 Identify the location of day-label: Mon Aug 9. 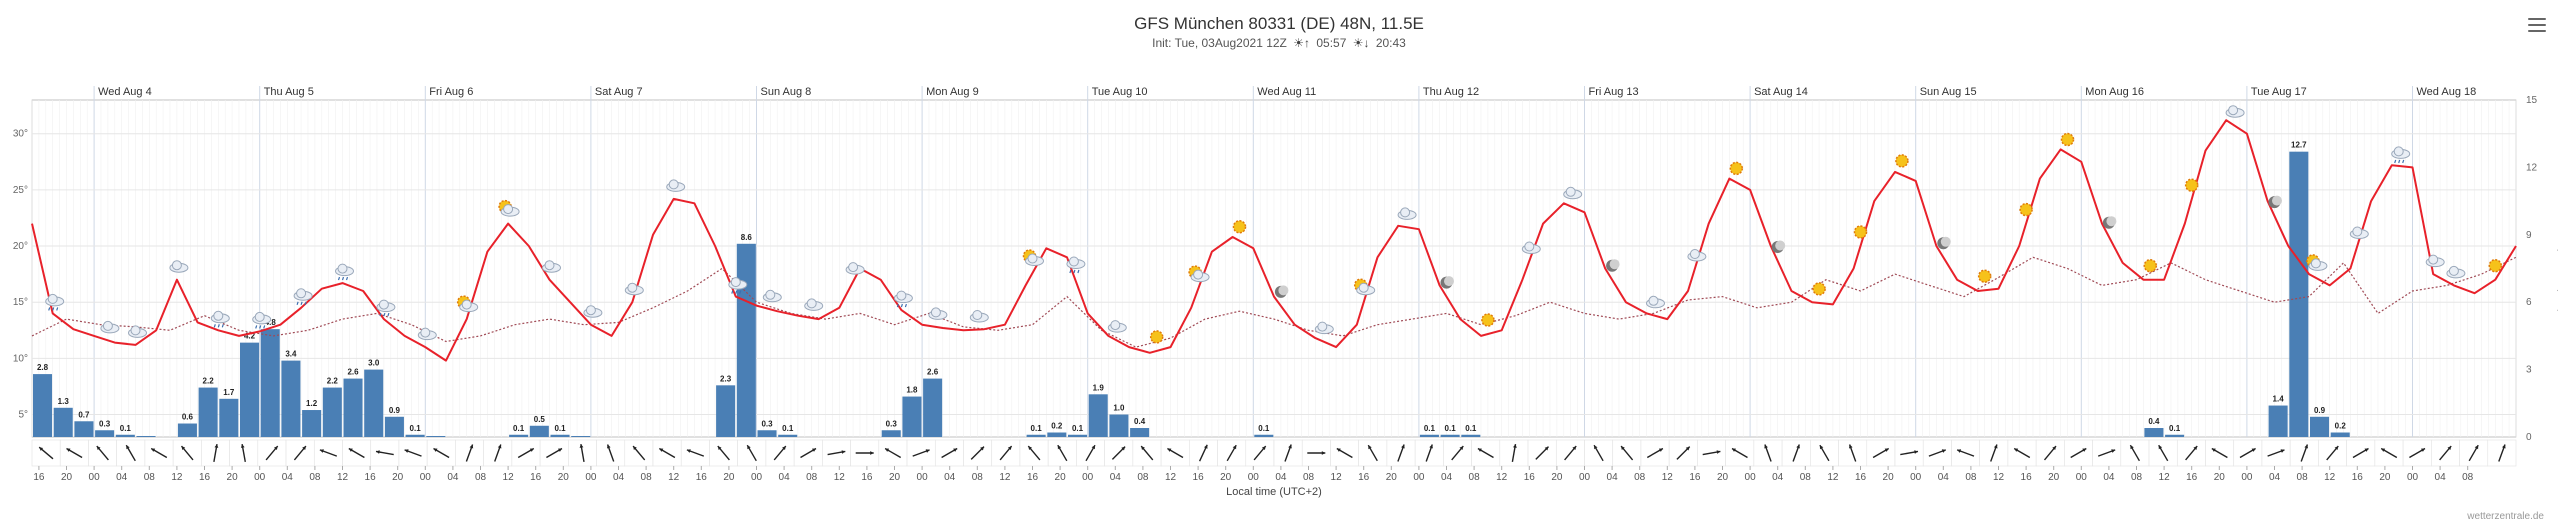
(952, 92).